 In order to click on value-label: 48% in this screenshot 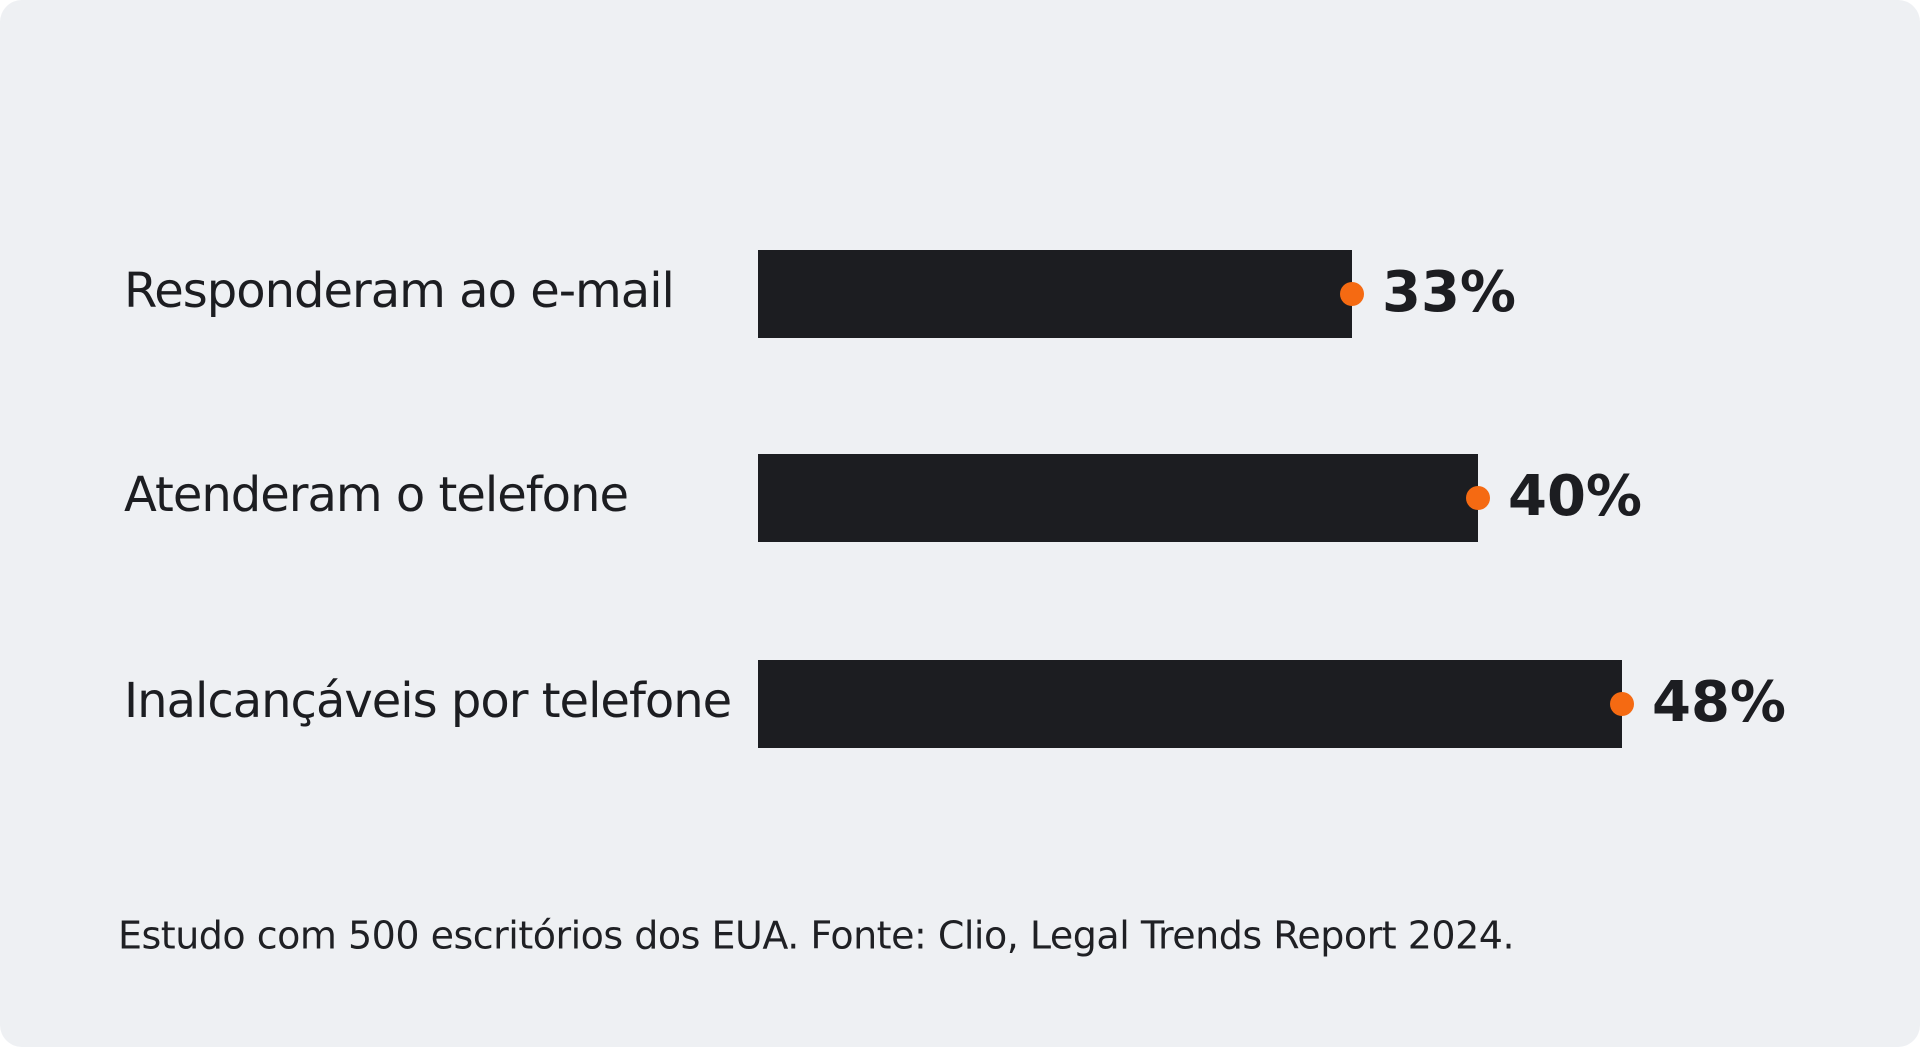, I will do `click(1719, 702)`.